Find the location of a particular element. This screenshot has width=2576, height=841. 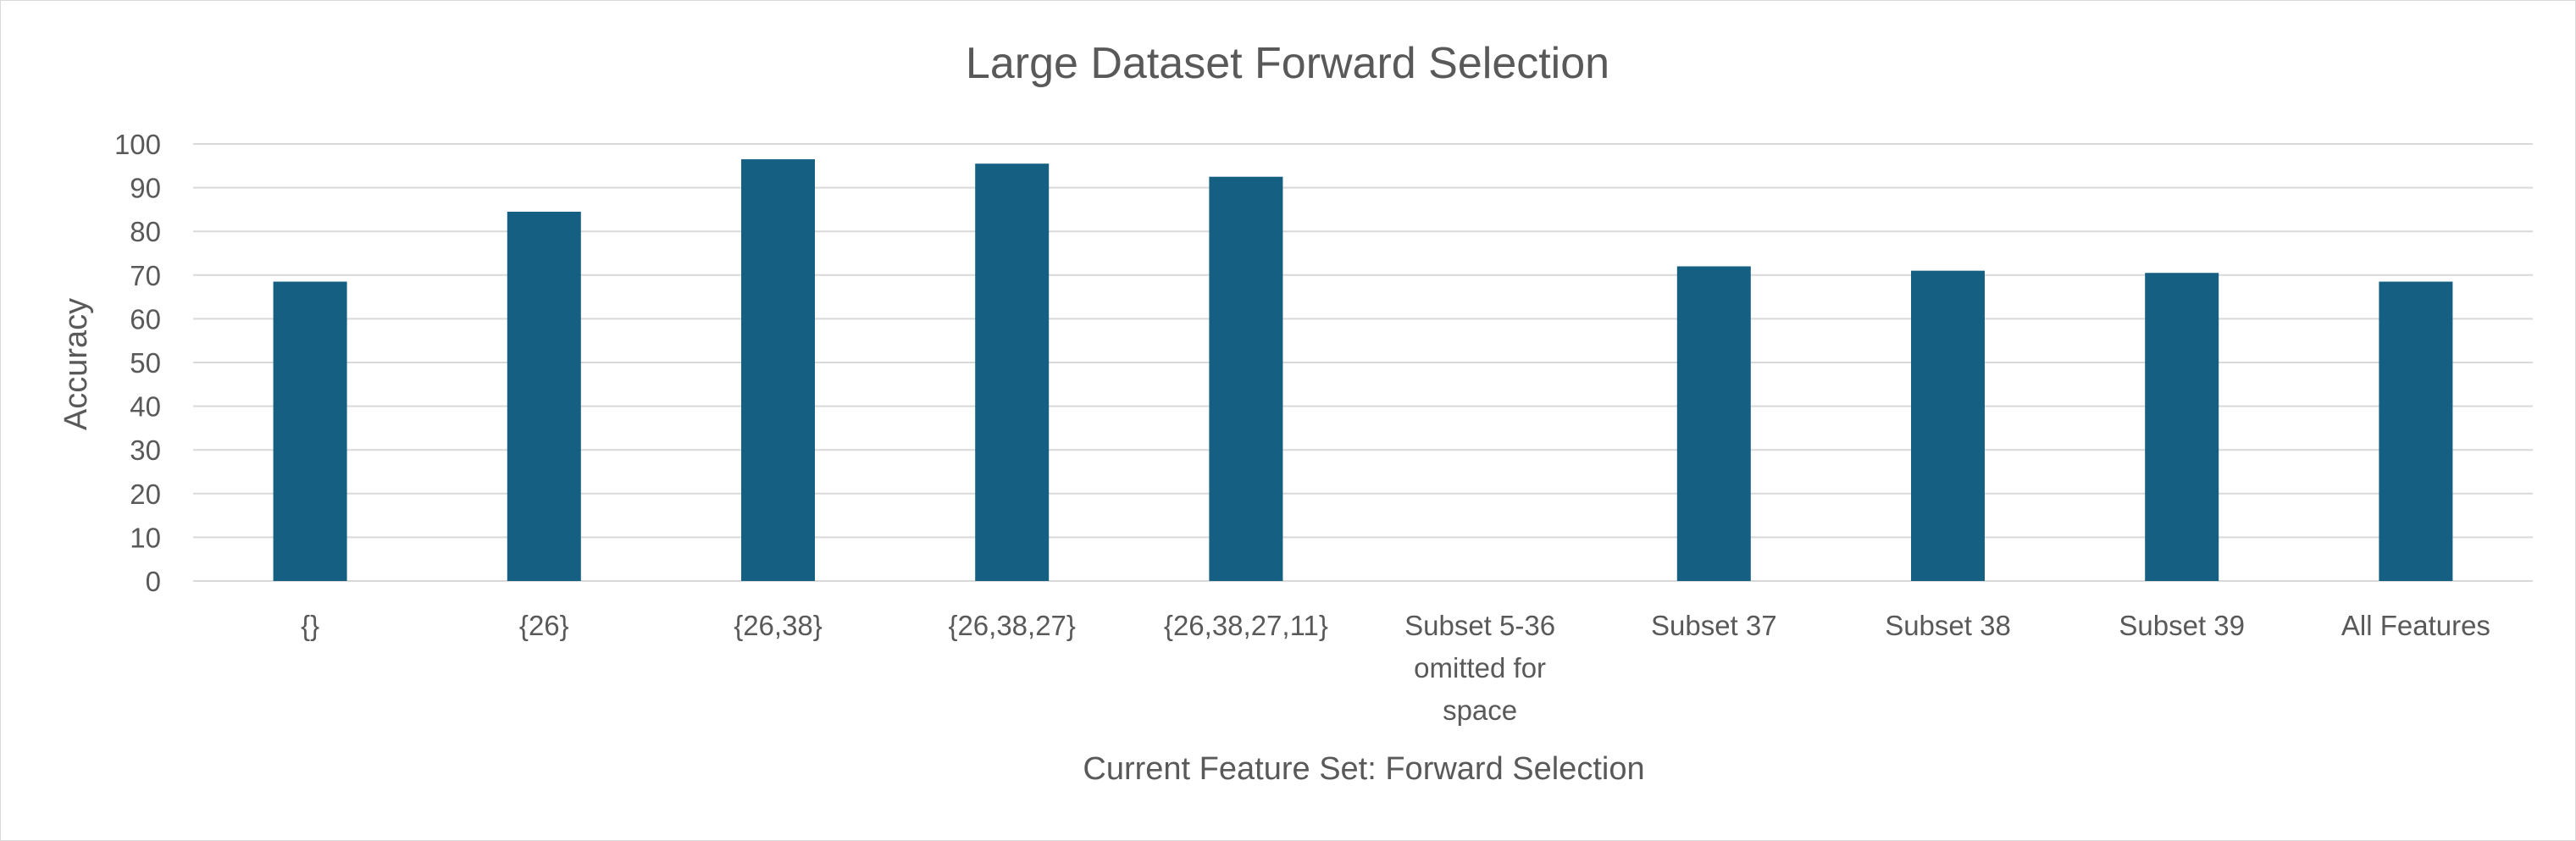

y-tick-label: 80 is located at coordinates (145, 231).